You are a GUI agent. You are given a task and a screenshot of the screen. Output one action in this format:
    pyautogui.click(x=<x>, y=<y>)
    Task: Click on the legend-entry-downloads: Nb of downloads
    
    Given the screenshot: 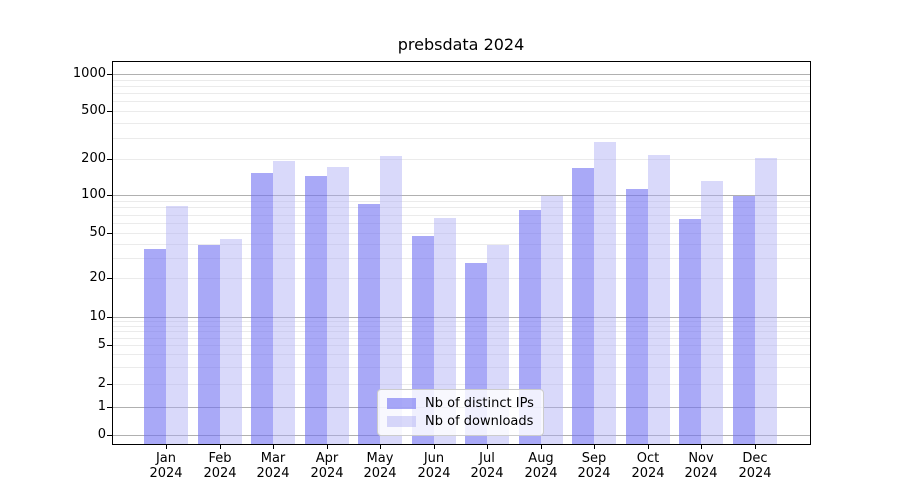 What is the action you would take?
    pyautogui.click(x=460, y=421)
    